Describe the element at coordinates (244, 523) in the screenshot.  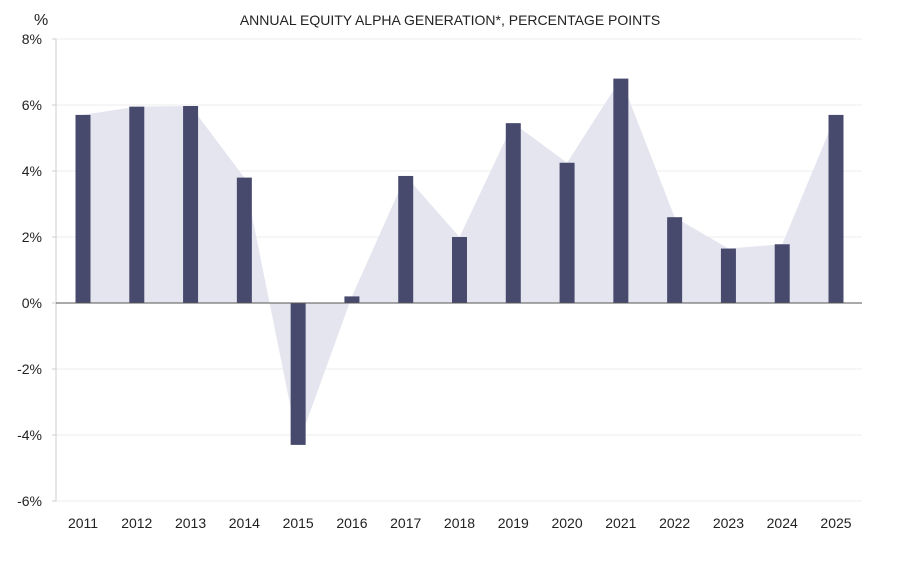
I see `x-tick-label: 2014` at that location.